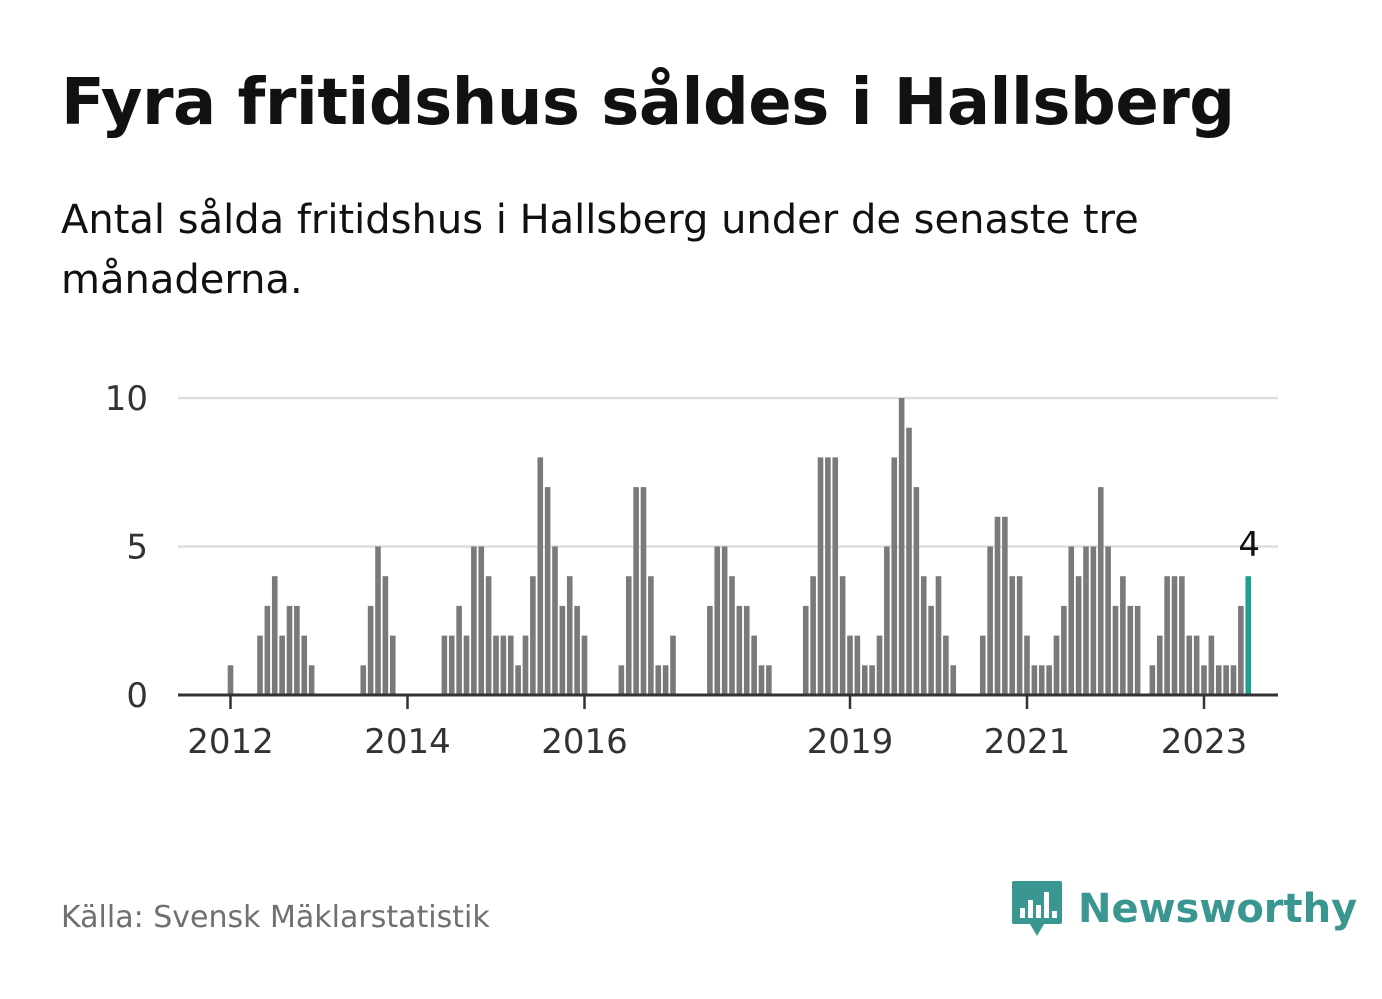 The width and height of the screenshot is (1382, 999). I want to click on x-tick-label: 2021, so click(1027, 742).